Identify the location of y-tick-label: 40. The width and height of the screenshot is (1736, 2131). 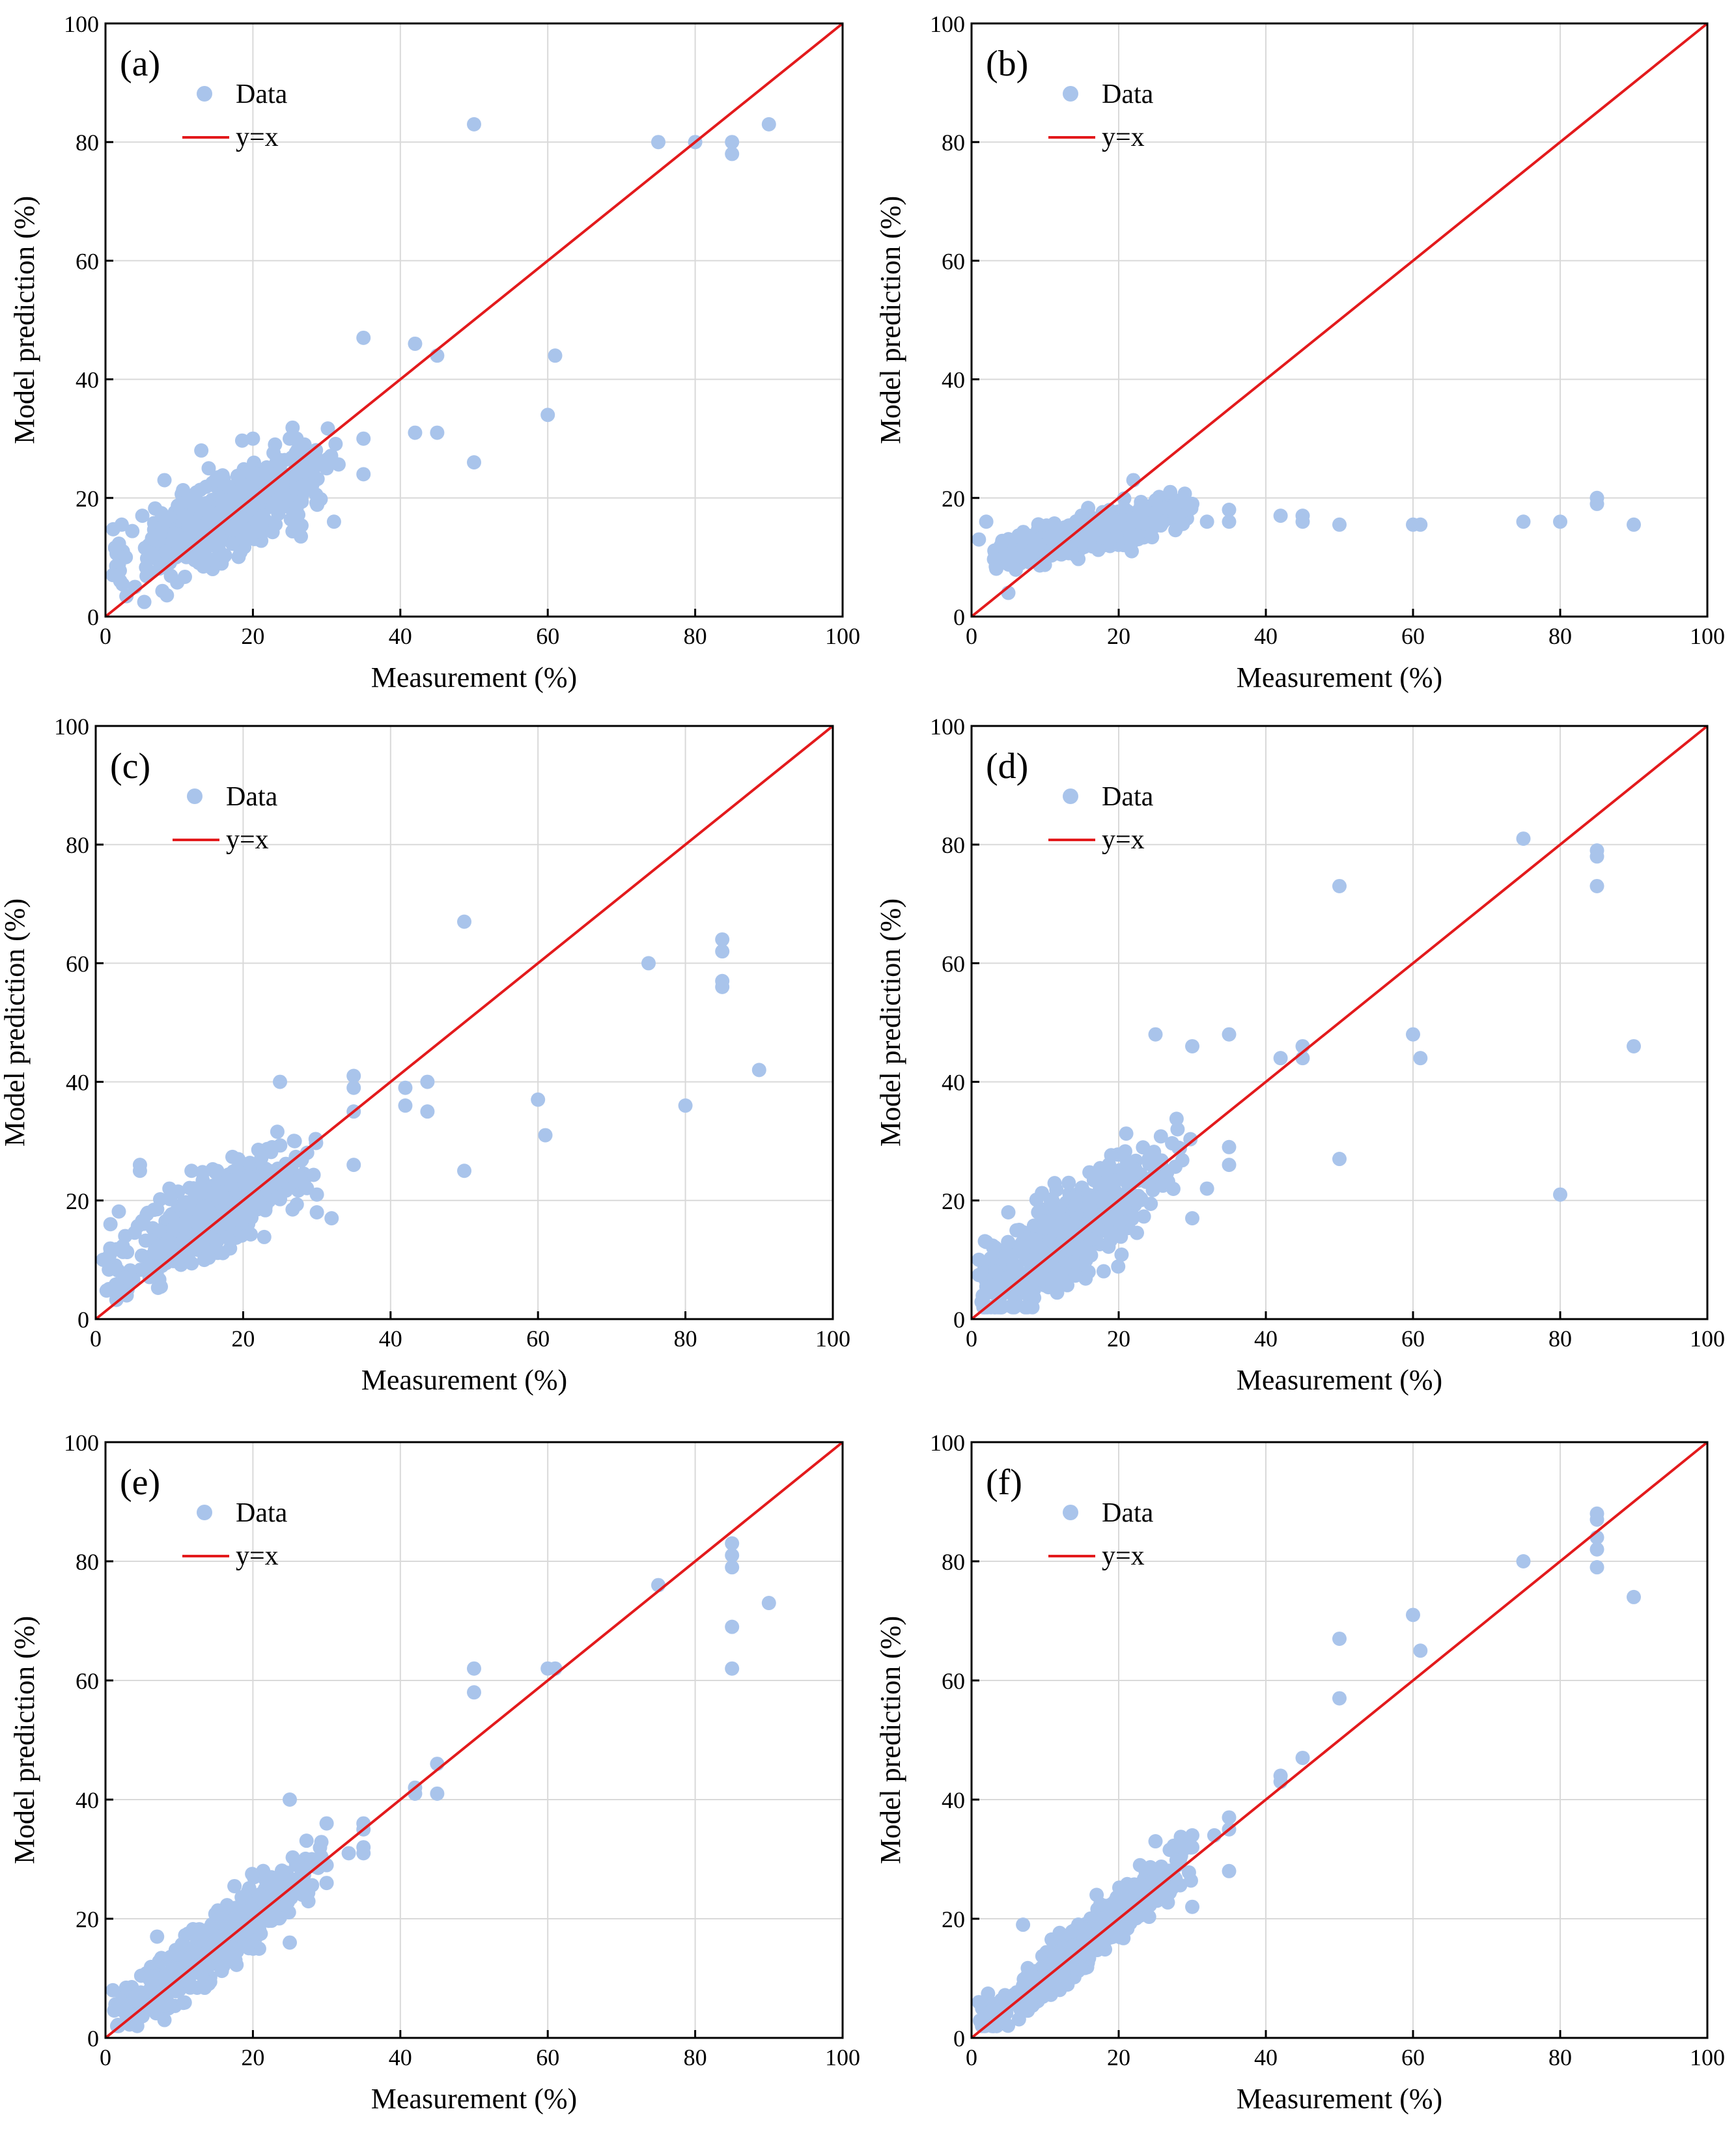
(78, 1083).